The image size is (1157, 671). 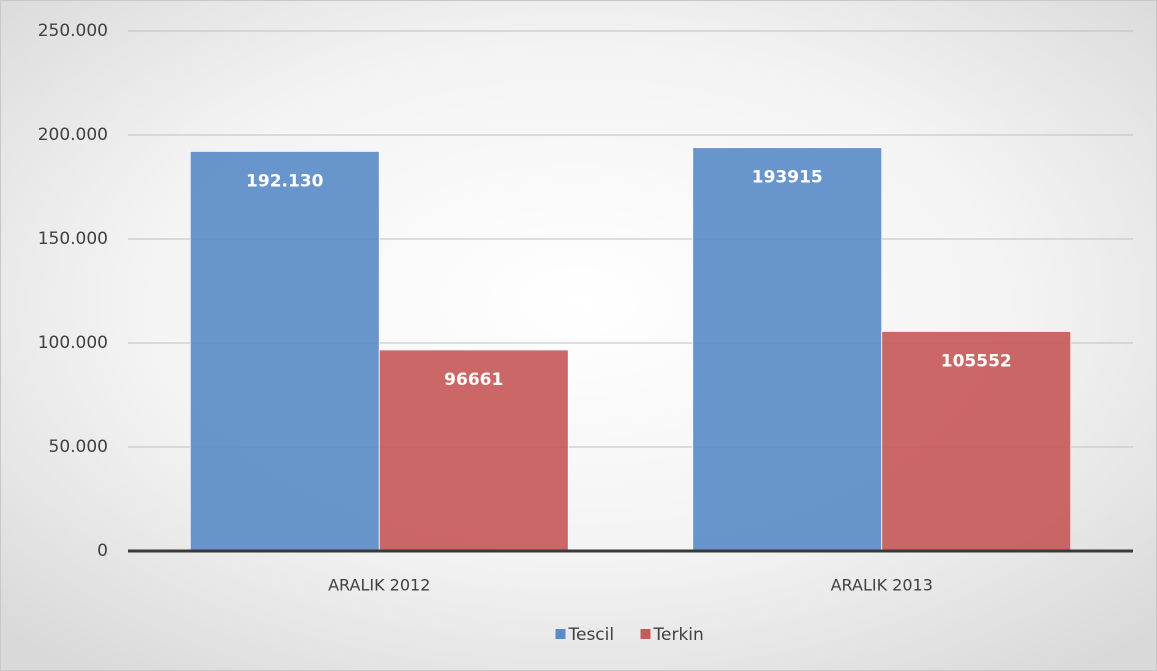 What do you see at coordinates (73, 31) in the screenshot?
I see `y-tick-label: 250.000` at bounding box center [73, 31].